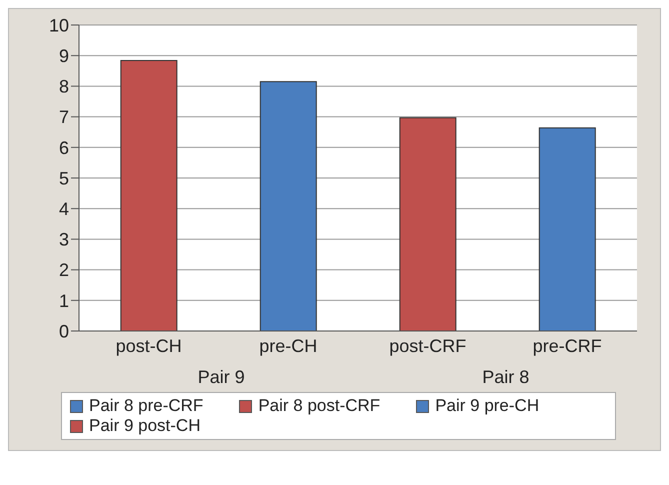 This screenshot has width=669, height=485. What do you see at coordinates (63, 117) in the screenshot?
I see `y-tick-label: 7` at bounding box center [63, 117].